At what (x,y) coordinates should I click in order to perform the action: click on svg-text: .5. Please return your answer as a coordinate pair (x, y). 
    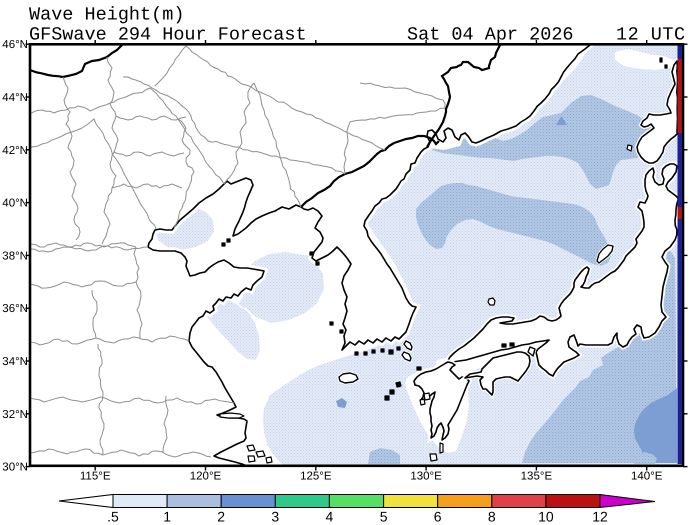
    Looking at the image, I should click on (113, 517).